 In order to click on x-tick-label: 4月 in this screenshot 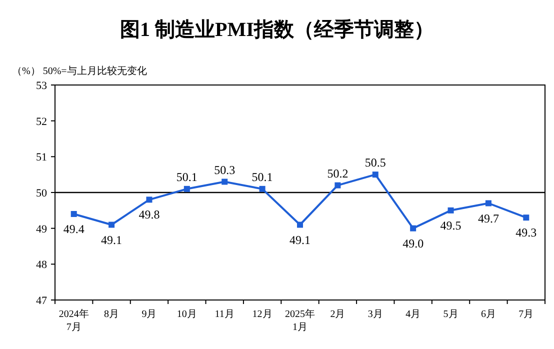, I will do `click(413, 314)`.